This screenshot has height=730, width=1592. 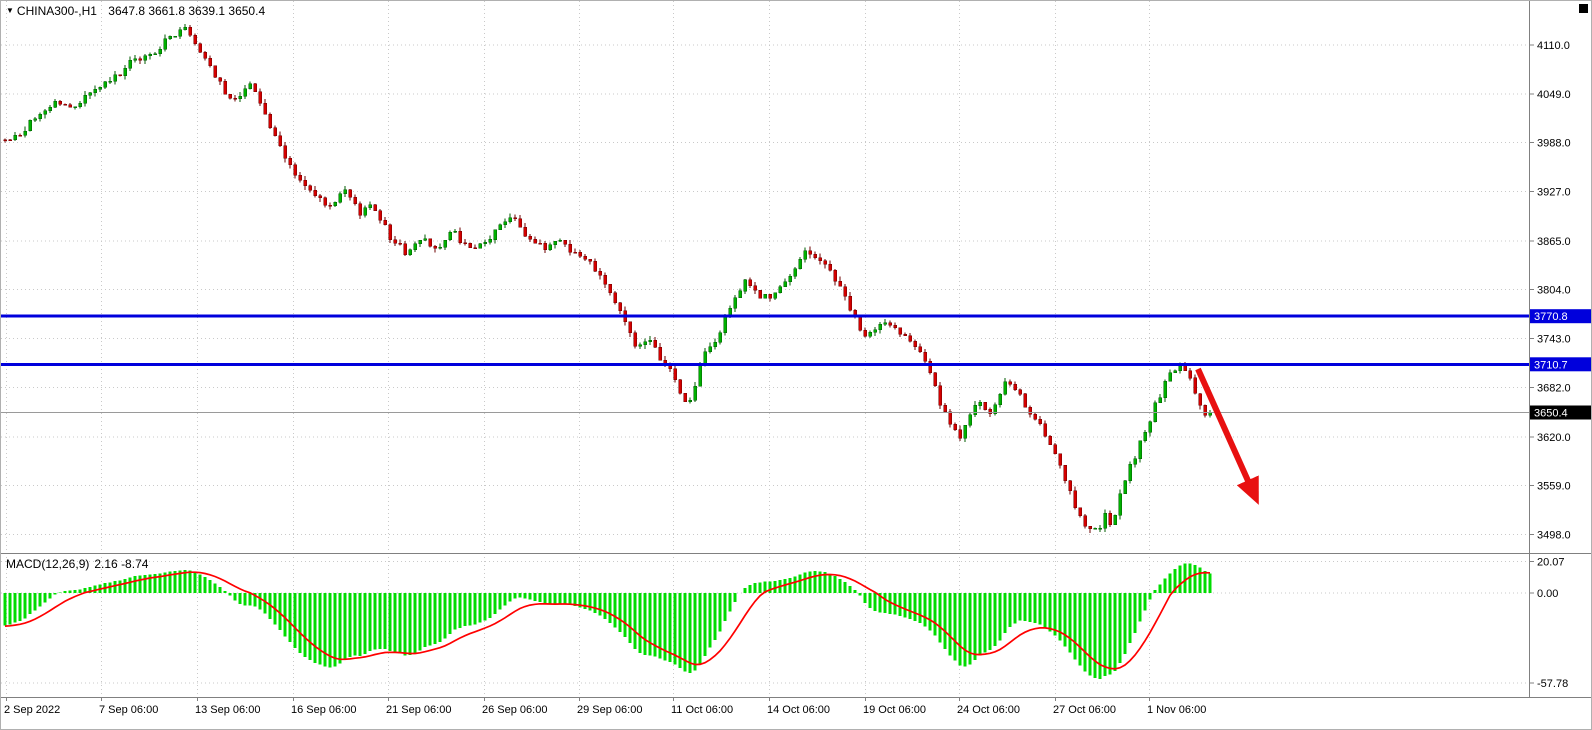 I want to click on macd-axis-label: -57.78, so click(x=1552, y=684).